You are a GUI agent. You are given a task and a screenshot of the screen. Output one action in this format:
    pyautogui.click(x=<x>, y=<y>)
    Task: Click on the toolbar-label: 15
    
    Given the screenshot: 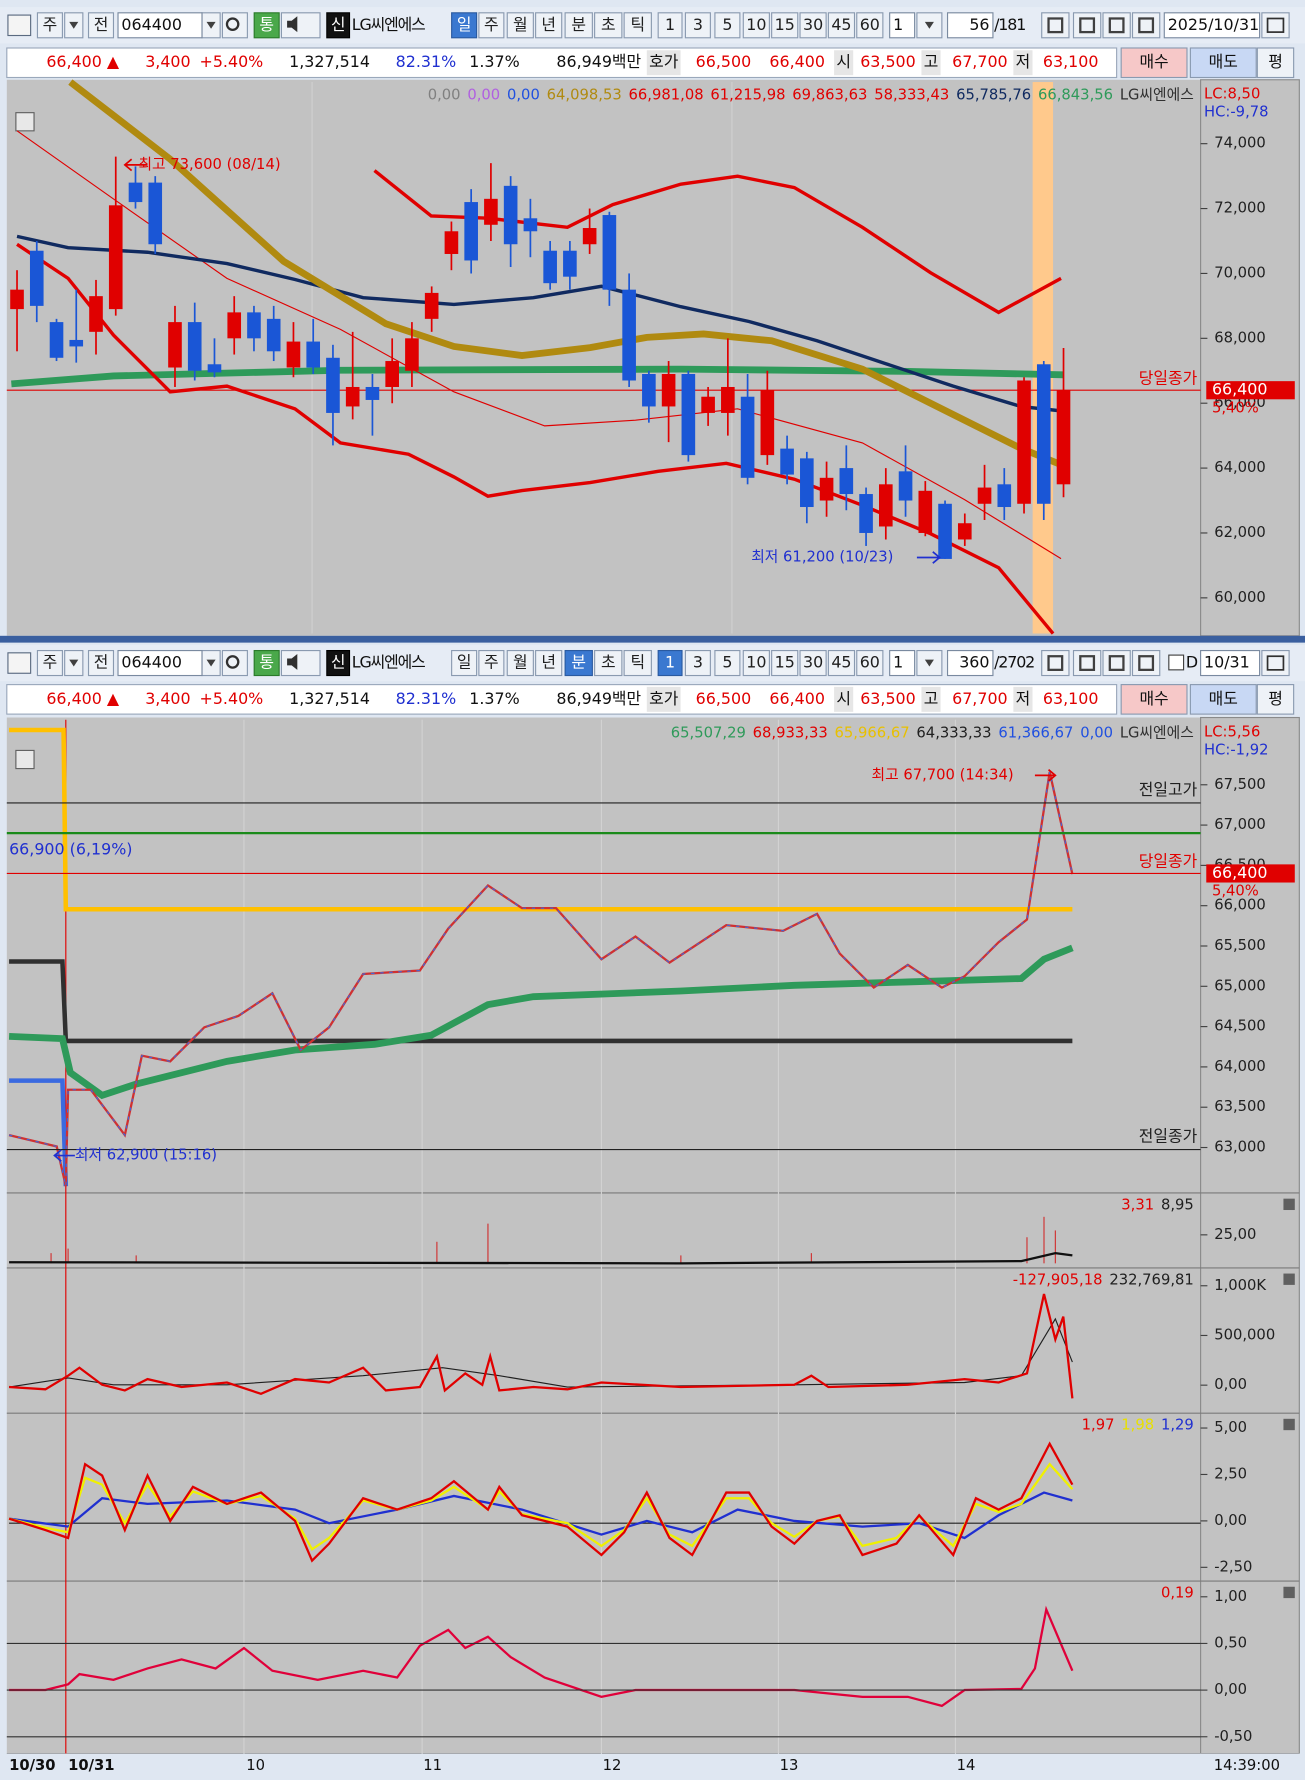 What is the action you would take?
    pyautogui.click(x=785, y=24)
    